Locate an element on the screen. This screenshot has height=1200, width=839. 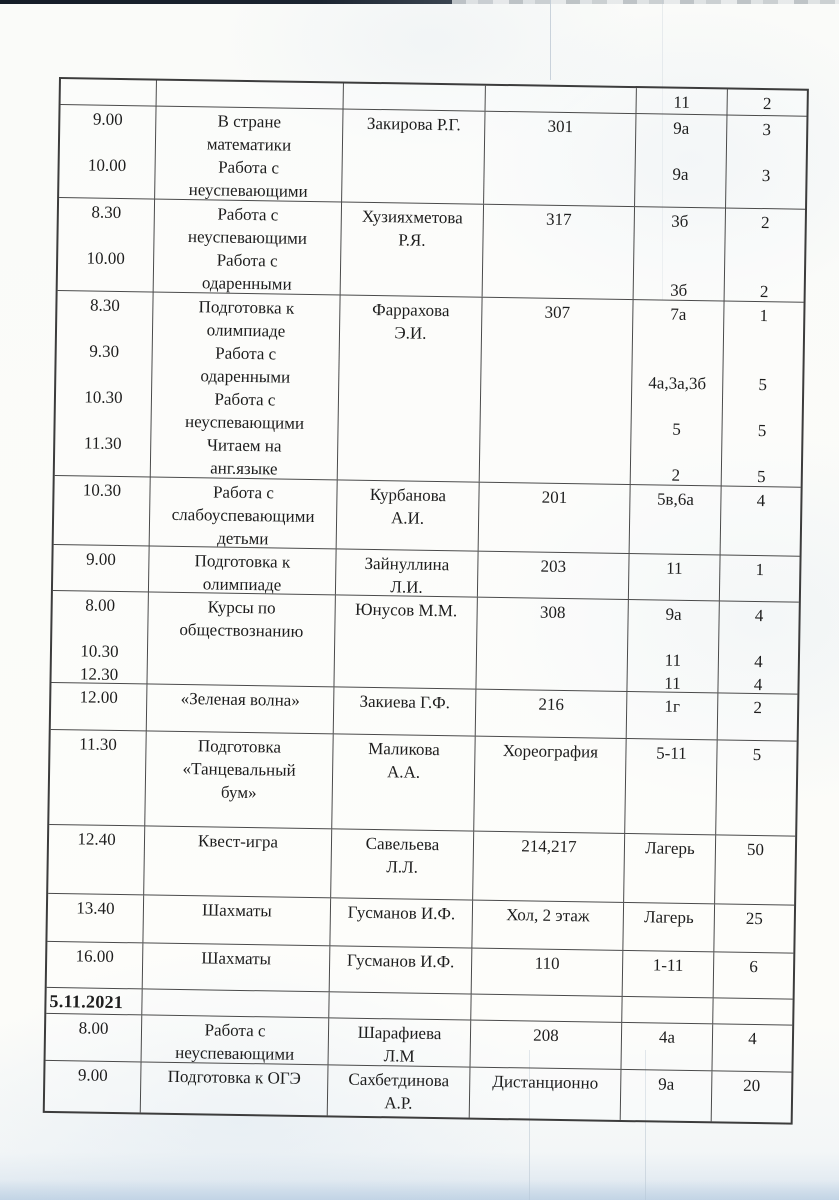
cell-activity is located at coordinates (250, 94).